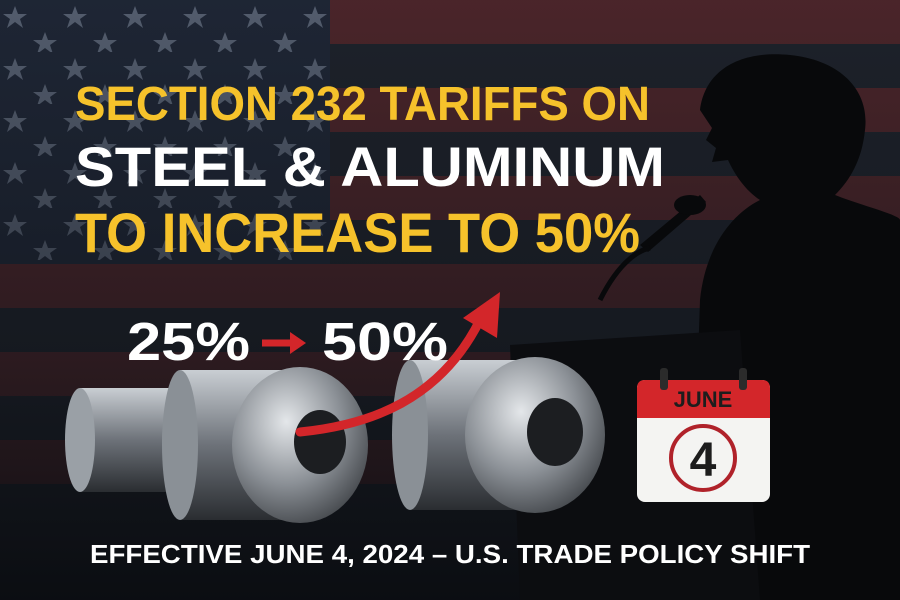  What do you see at coordinates (385, 342) in the screenshot?
I see `rate-to: 50%` at bounding box center [385, 342].